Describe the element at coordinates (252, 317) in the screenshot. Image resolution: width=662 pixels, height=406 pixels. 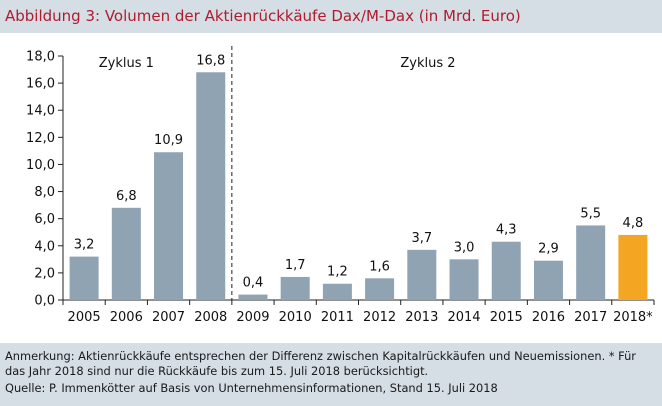
I see `x-tick-label: 2009` at that location.